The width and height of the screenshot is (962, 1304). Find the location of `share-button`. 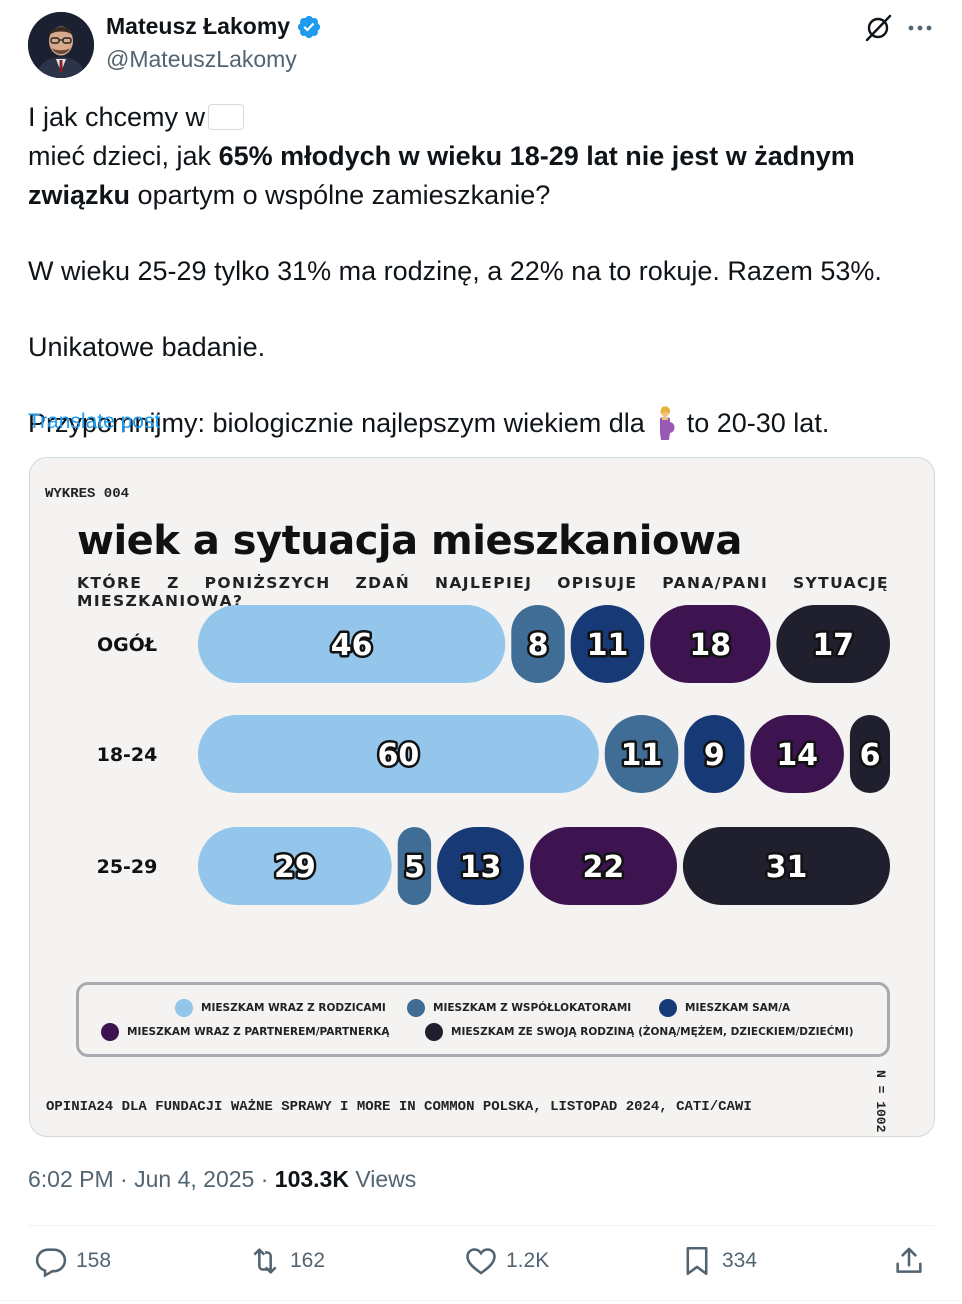

share-button is located at coordinates (909, 1261).